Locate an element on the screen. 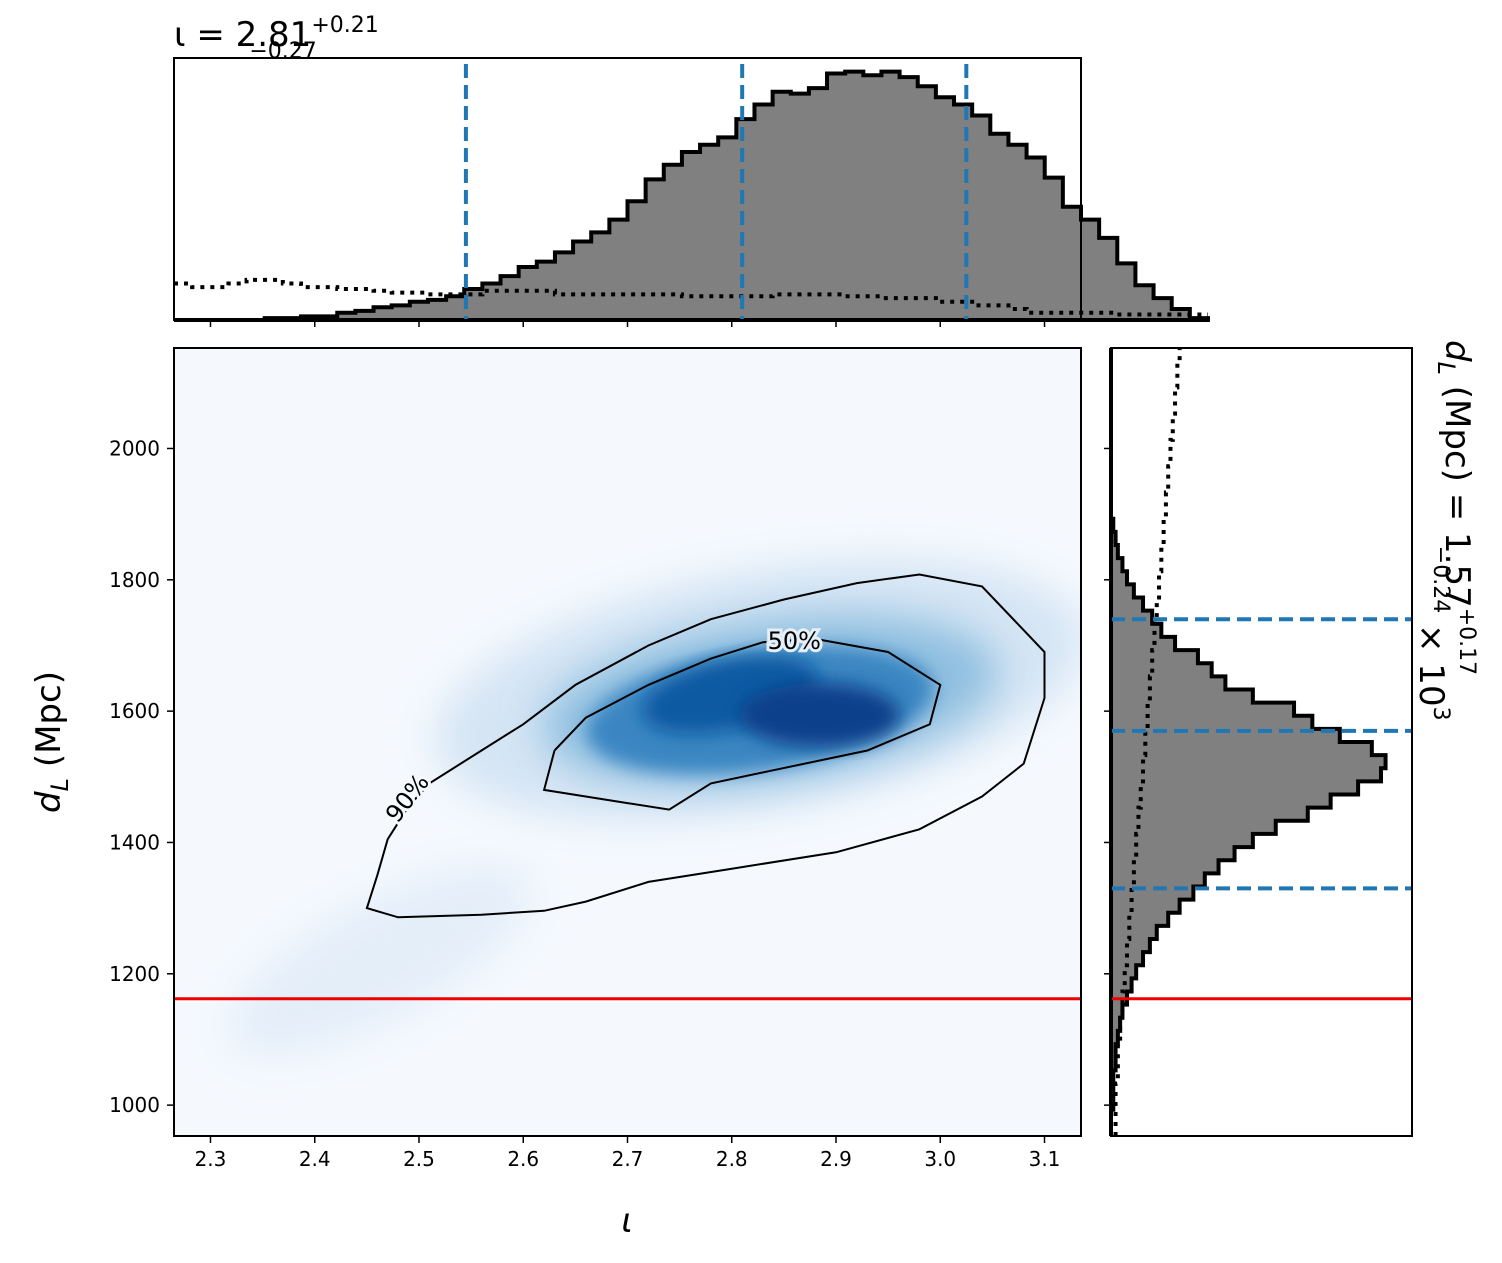 The width and height of the screenshot is (1502, 1263). contour-90pct is located at coordinates (705, 746).